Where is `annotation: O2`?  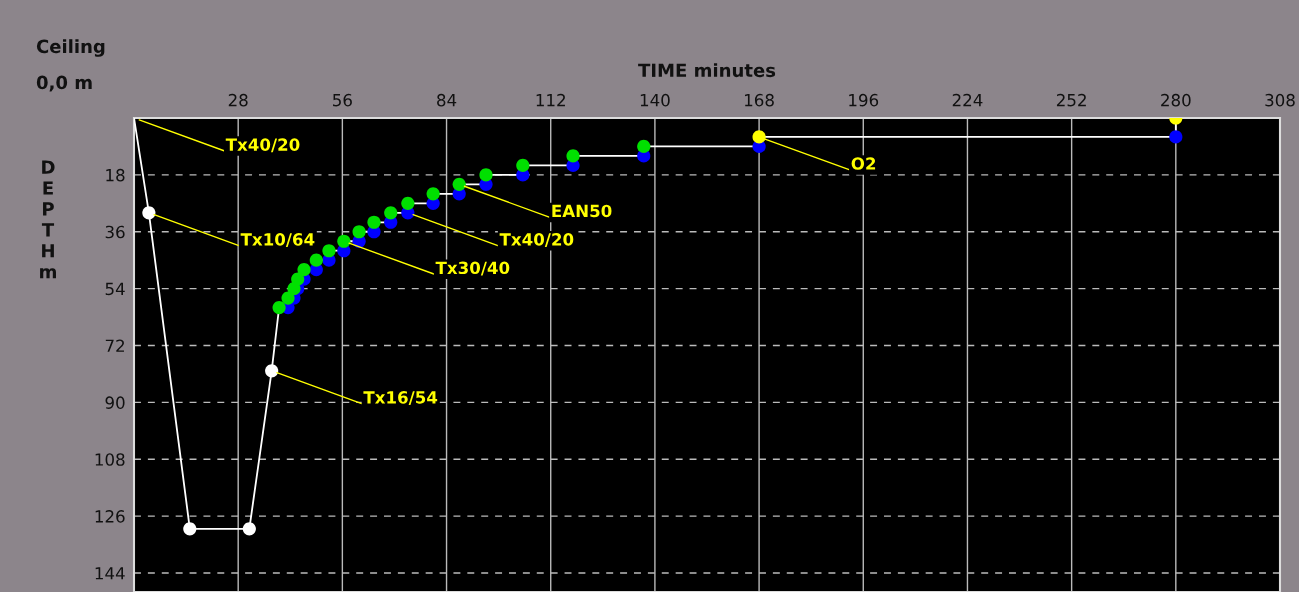 annotation: O2 is located at coordinates (863, 163).